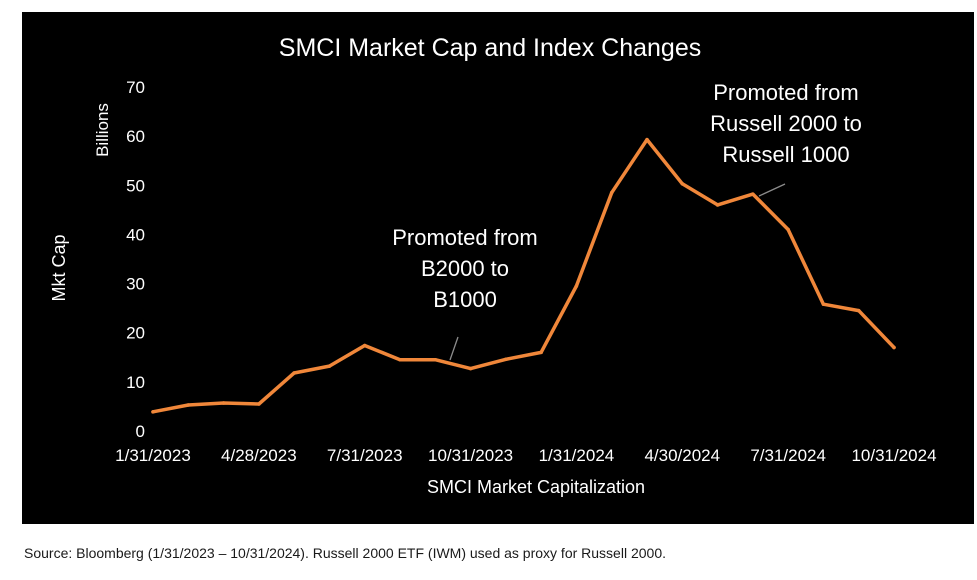  What do you see at coordinates (135, 234) in the screenshot?
I see `y-tick-label: 40` at bounding box center [135, 234].